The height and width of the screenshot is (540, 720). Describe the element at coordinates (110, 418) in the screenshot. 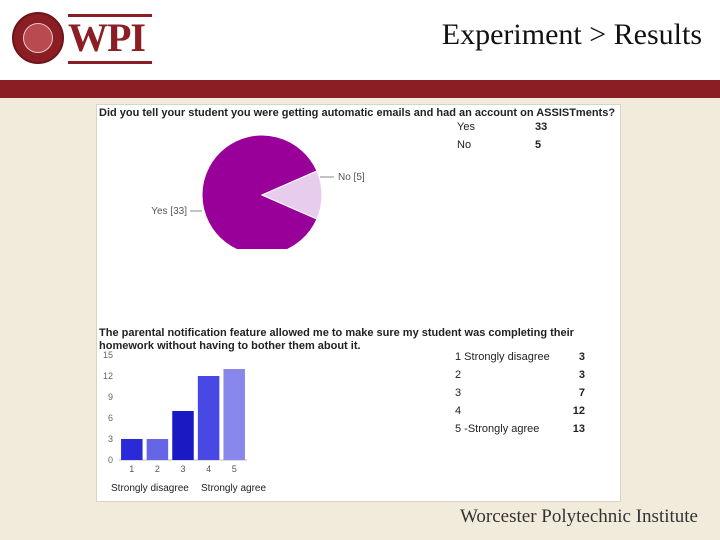

I see `bar-y-tick-label: 6` at that location.